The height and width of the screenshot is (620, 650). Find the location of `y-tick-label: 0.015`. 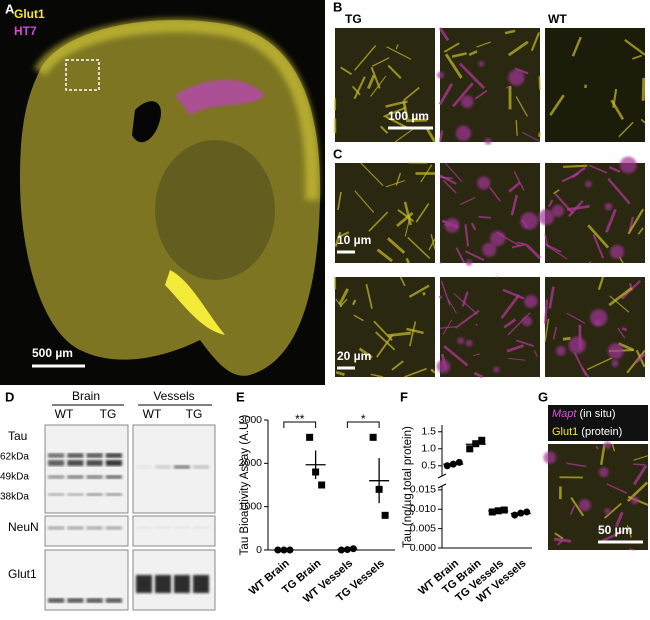

y-tick-label: 0.015 is located at coordinates (423, 490).